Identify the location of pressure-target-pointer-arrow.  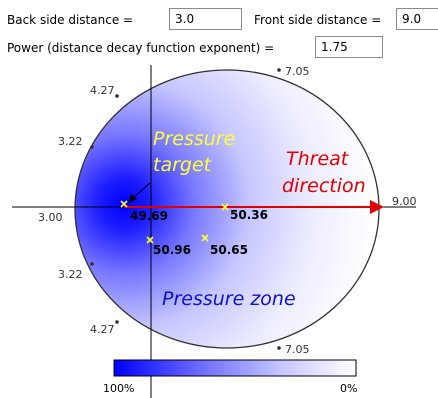
(132, 198).